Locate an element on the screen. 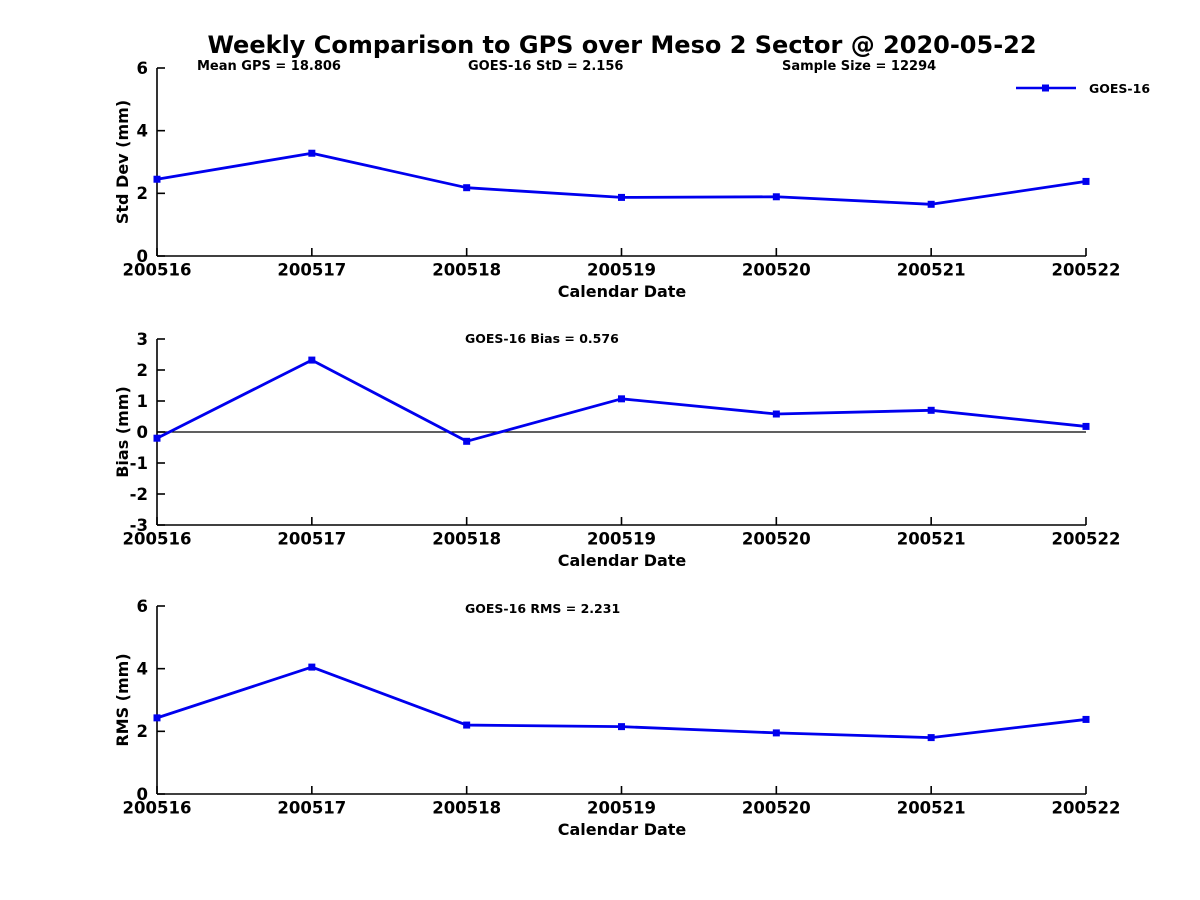 This screenshot has height=900, width=1200. legend-swatch-marker is located at coordinates (1045, 88).